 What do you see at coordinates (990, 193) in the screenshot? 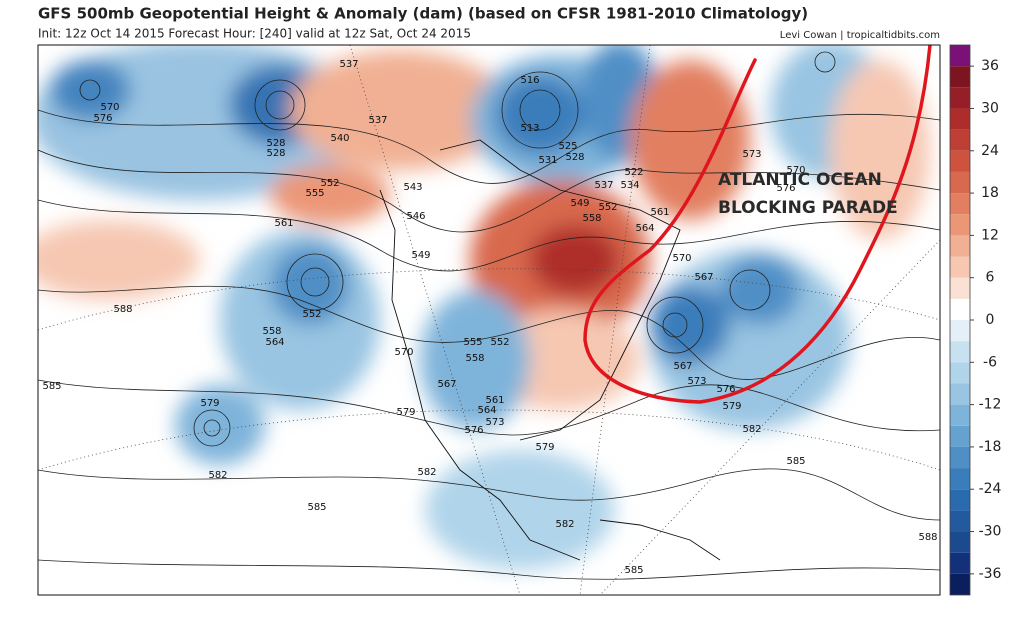
I see `colorbar-tick-label: 18` at bounding box center [990, 193].